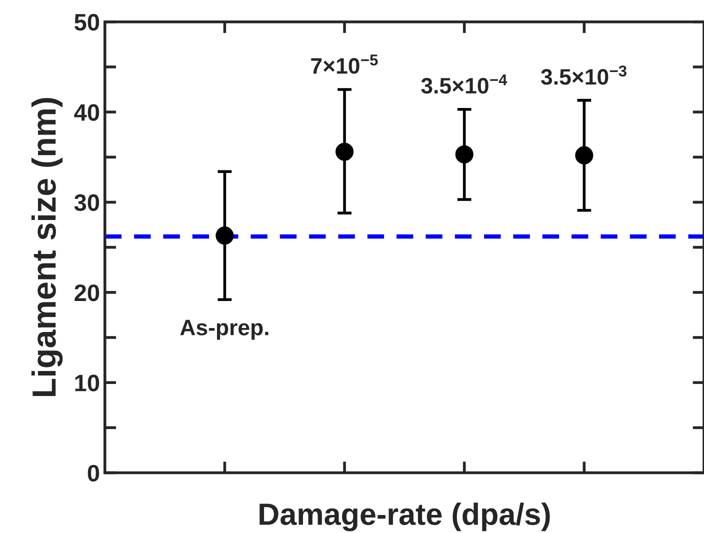  Describe the element at coordinates (87, 293) in the screenshot. I see `y-tick-label: 20` at that location.